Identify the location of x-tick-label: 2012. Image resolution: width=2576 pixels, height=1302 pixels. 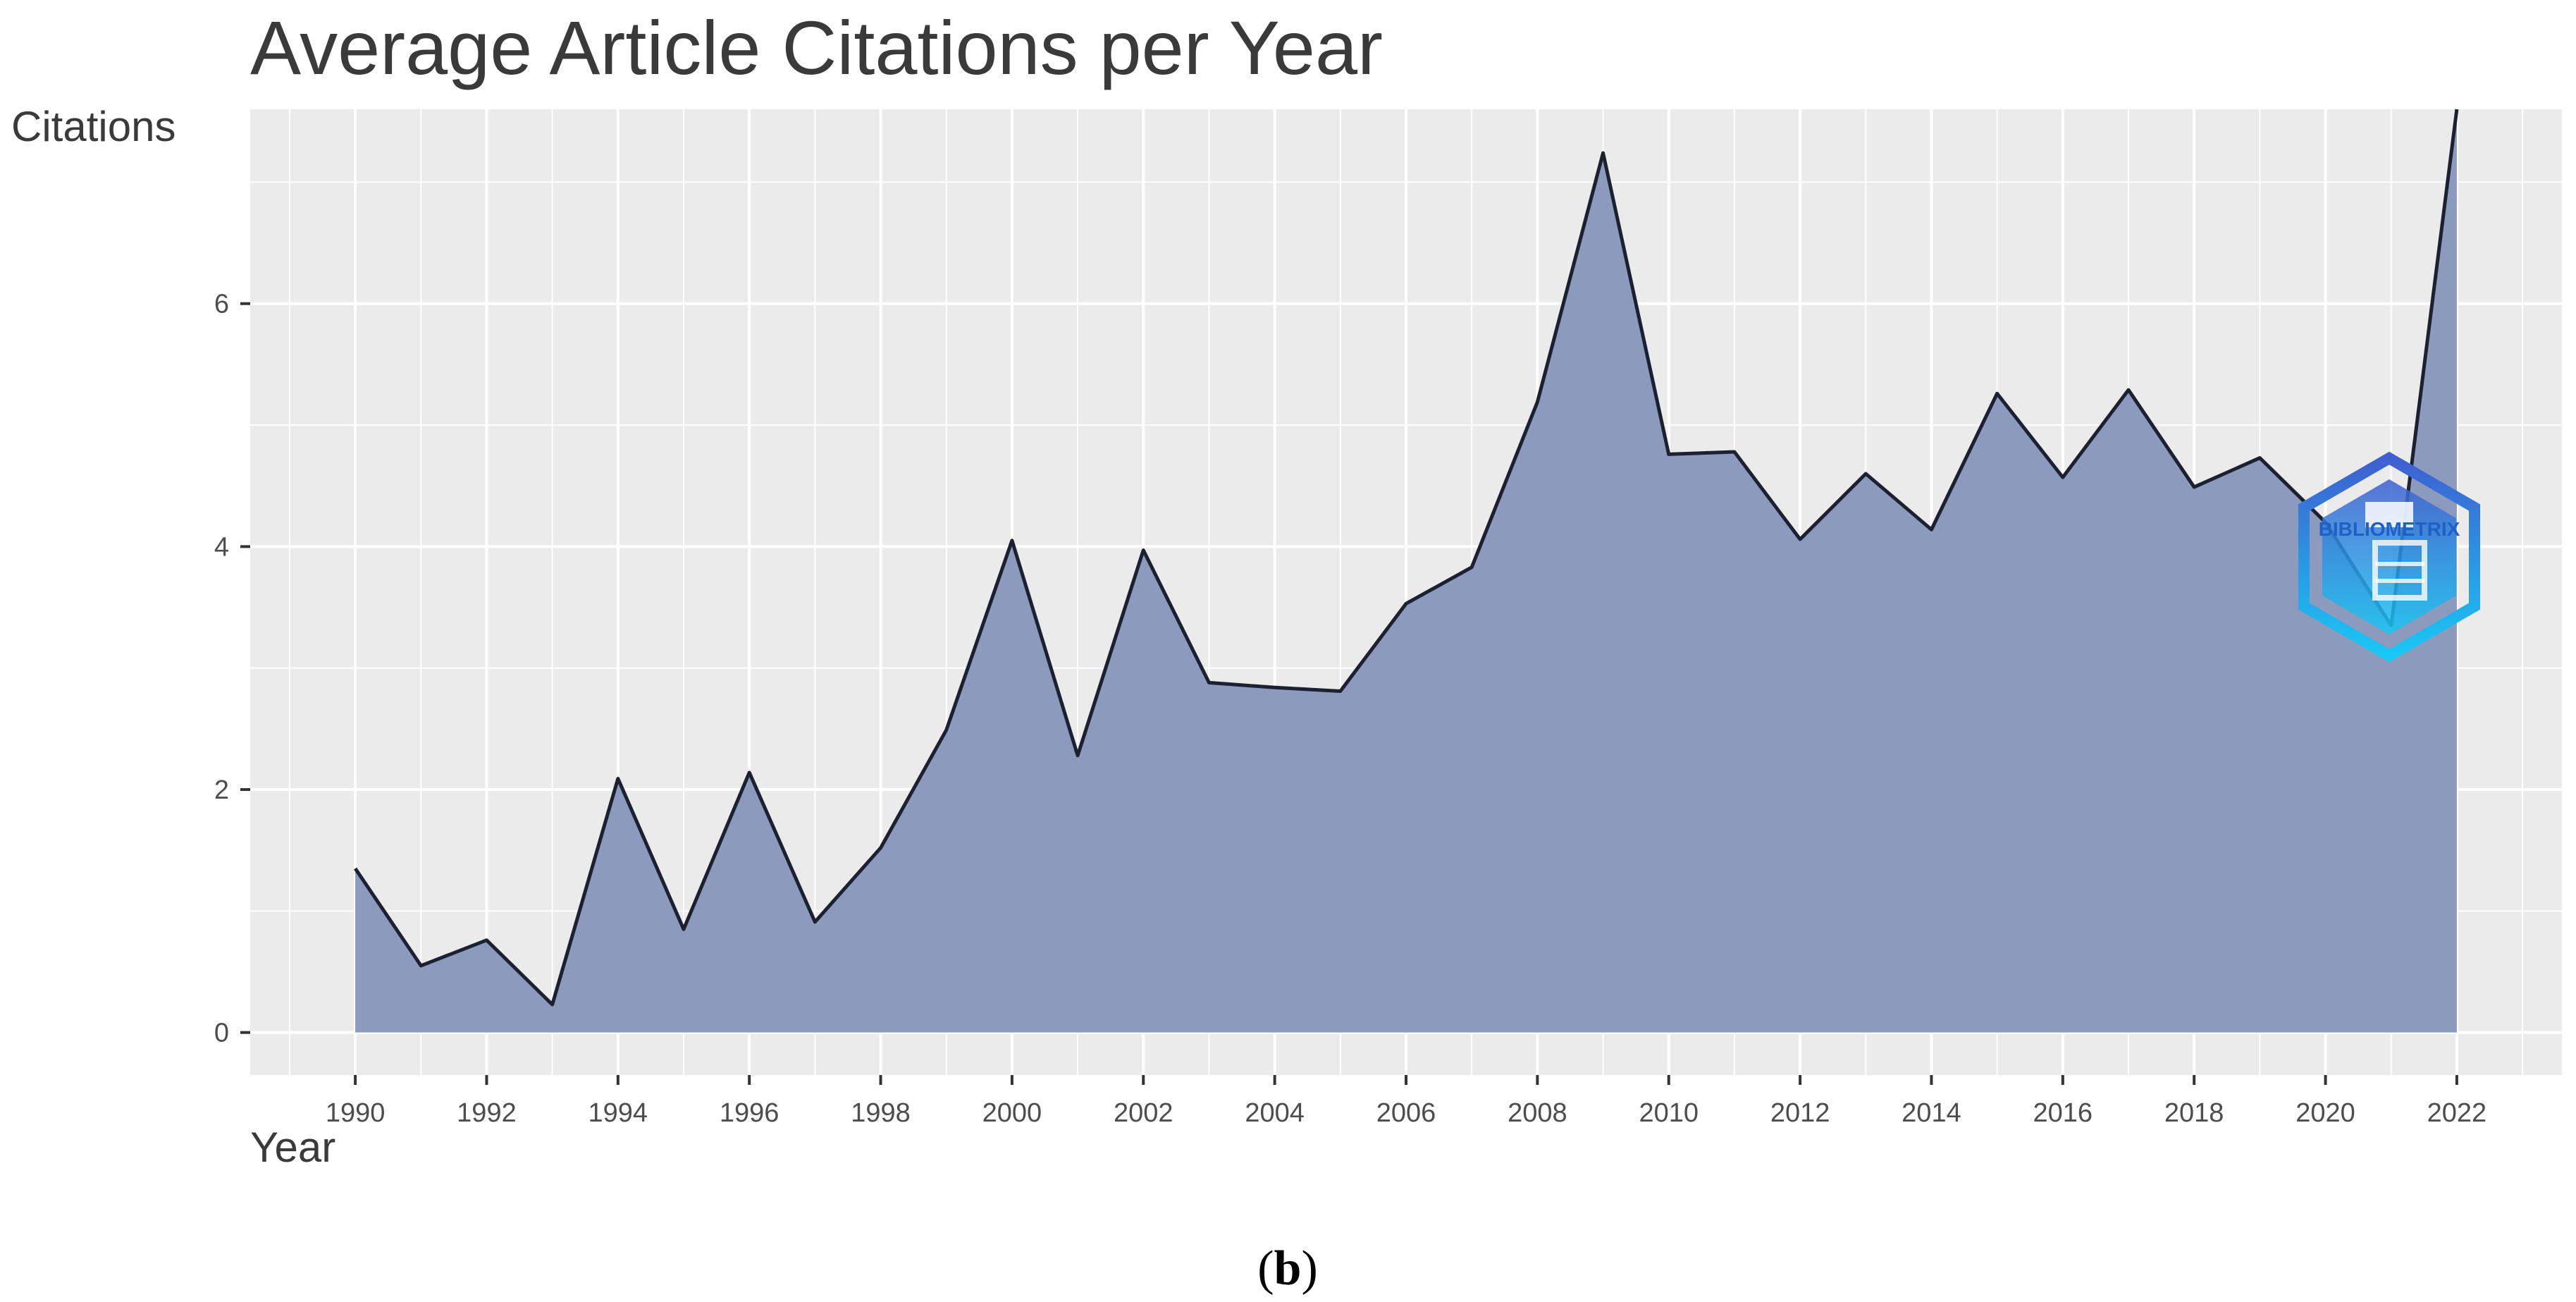
(1800, 1113).